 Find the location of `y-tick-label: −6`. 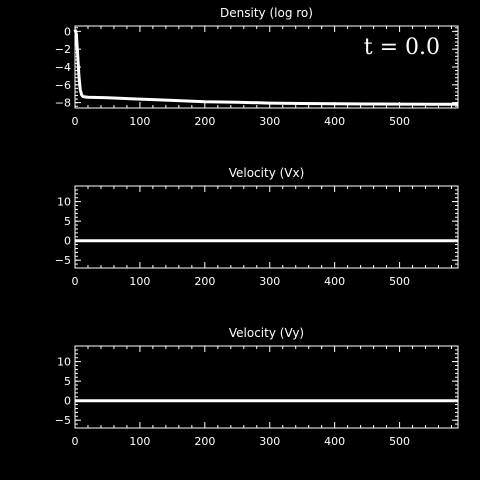

y-tick-label: −6 is located at coordinates (63, 85).